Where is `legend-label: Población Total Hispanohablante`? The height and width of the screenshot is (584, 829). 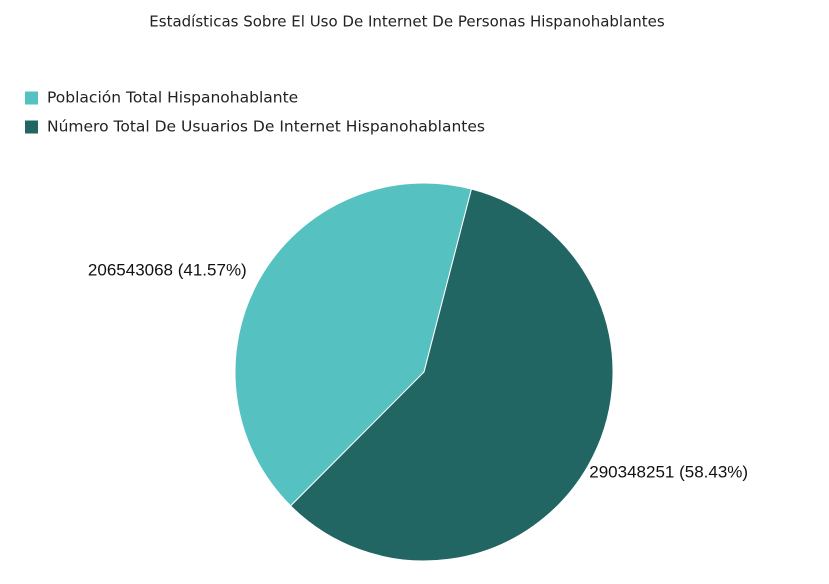 legend-label: Población Total Hispanohablante is located at coordinates (172, 98).